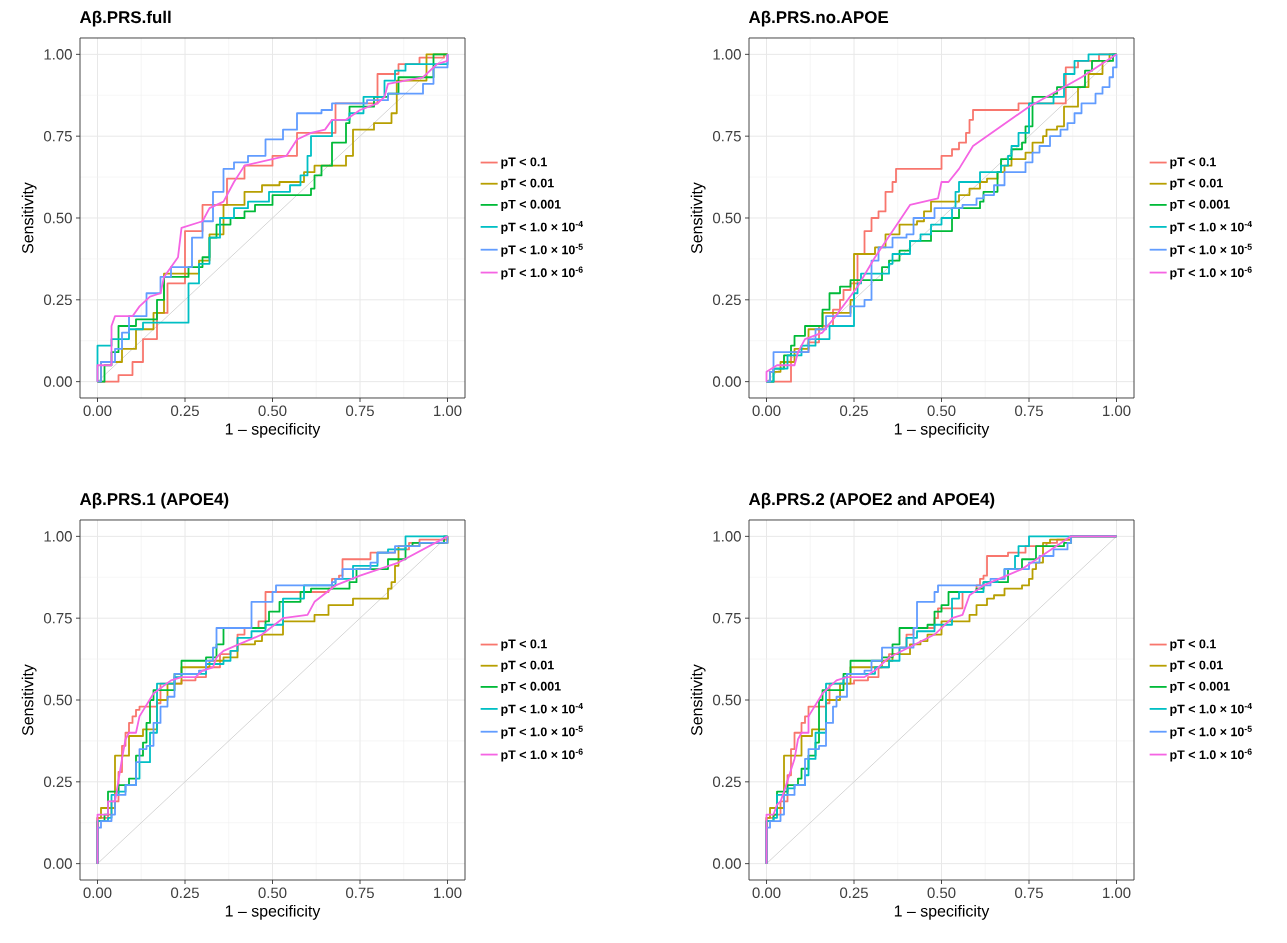 Image resolution: width=1287 pixels, height=943 pixels. What do you see at coordinates (125, 18) in the screenshot?
I see `chart-title: Aβ.PRS.full` at bounding box center [125, 18].